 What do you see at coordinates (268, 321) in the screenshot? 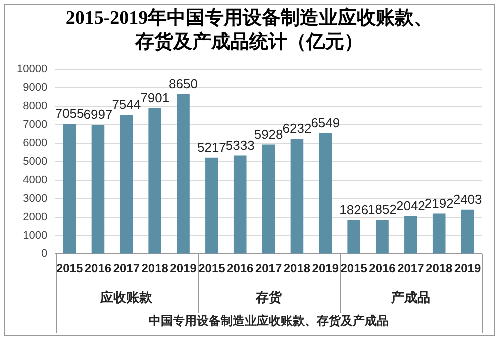
I see `x-axis-title: 中国专用设备制造业应收账款、存货及产成品` at bounding box center [268, 321].